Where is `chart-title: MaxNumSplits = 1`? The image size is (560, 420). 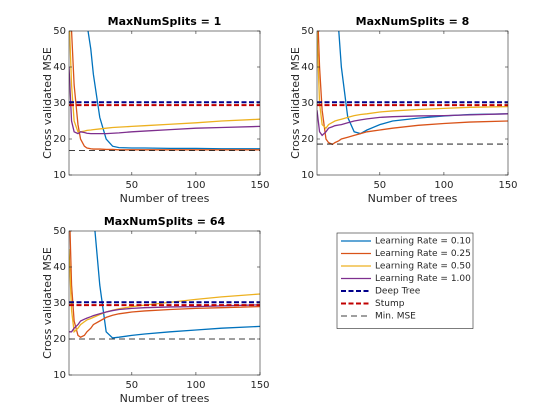
chart-title: MaxNumSplits = 1 is located at coordinates (165, 21).